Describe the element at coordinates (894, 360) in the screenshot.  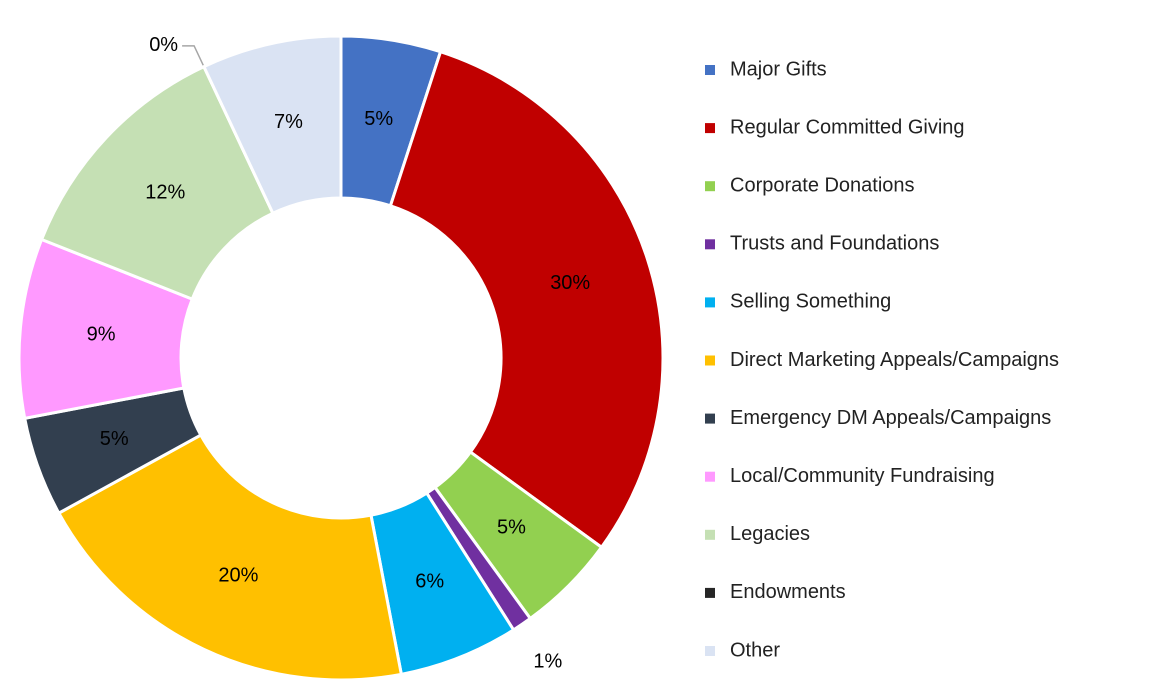
I see `legend-label: Direct Marketing Appeals/Campaigns` at that location.